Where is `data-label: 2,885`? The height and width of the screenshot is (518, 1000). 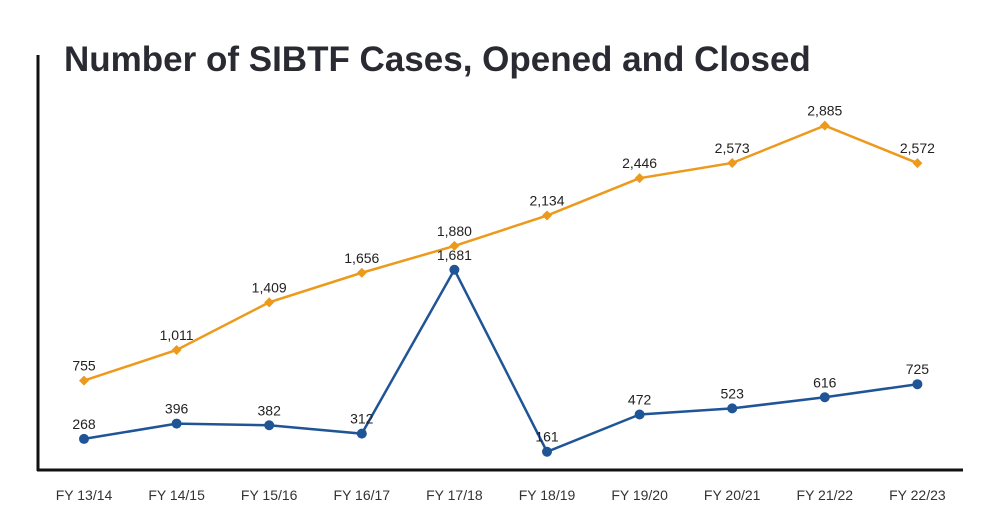
data-label: 2,885 is located at coordinates (824, 111).